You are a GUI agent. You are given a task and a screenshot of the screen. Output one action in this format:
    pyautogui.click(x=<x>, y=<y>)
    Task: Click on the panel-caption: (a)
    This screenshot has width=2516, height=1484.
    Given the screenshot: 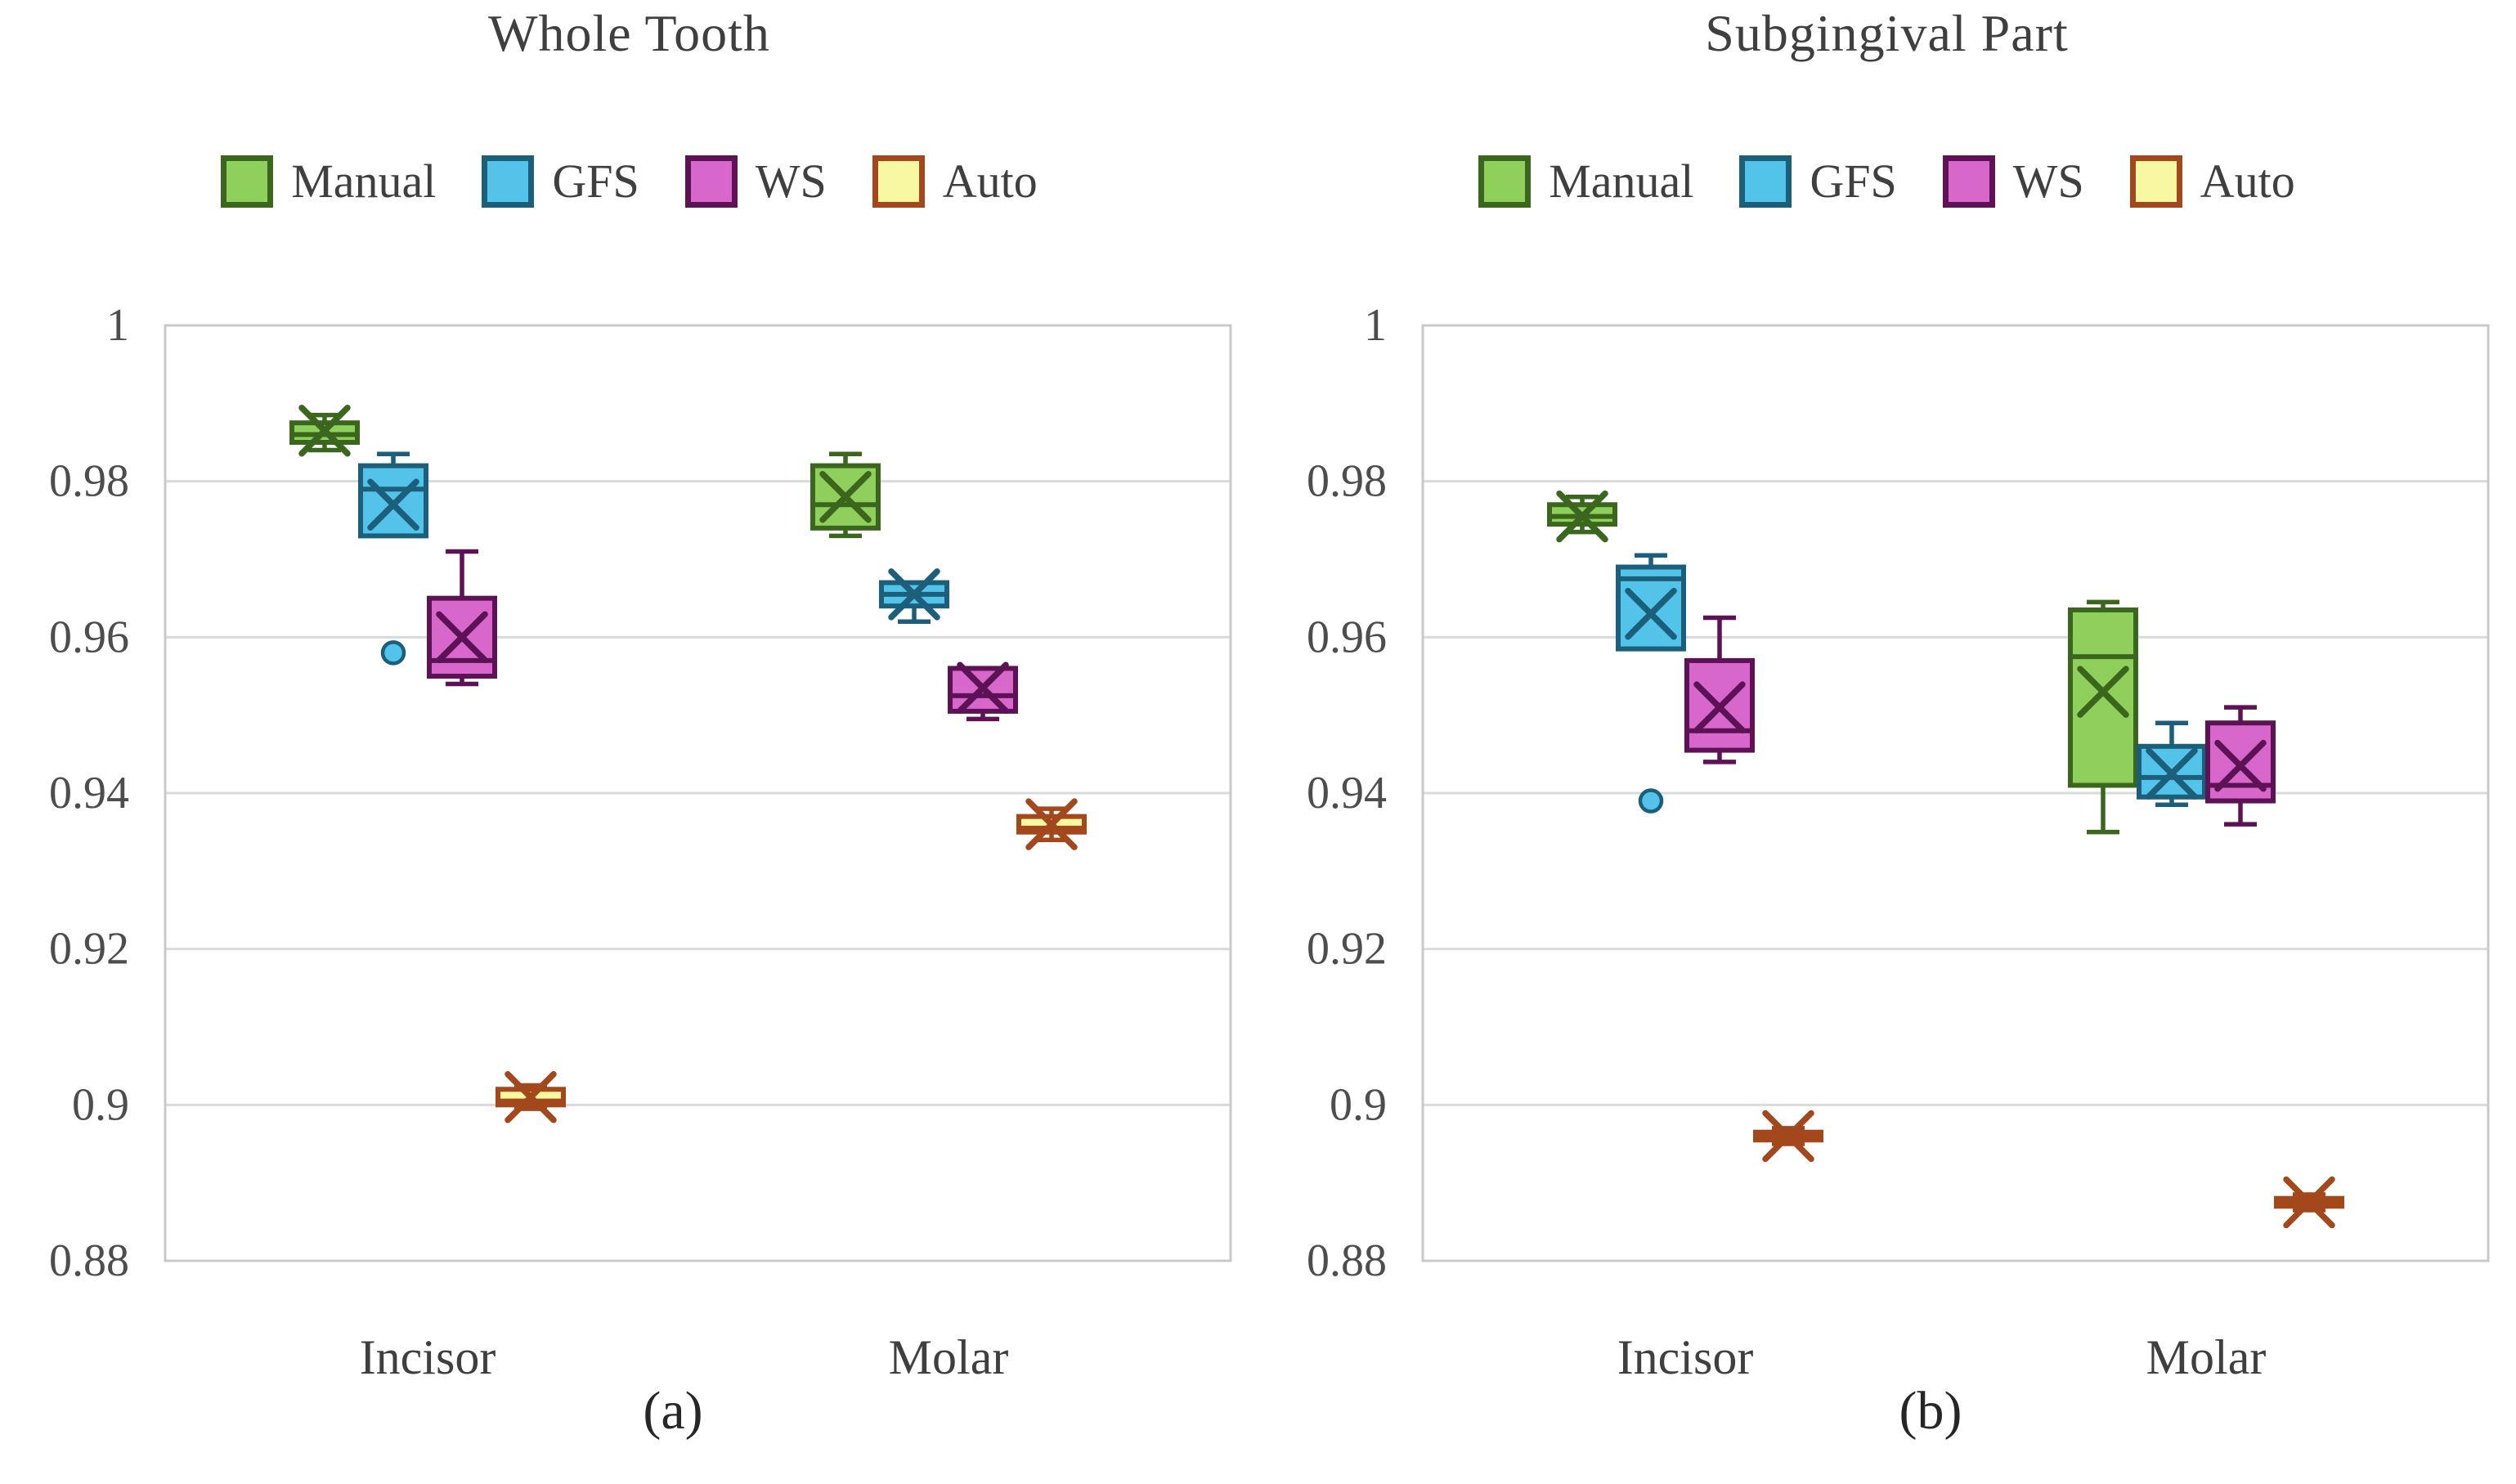 What is the action you would take?
    pyautogui.click(x=673, y=1411)
    